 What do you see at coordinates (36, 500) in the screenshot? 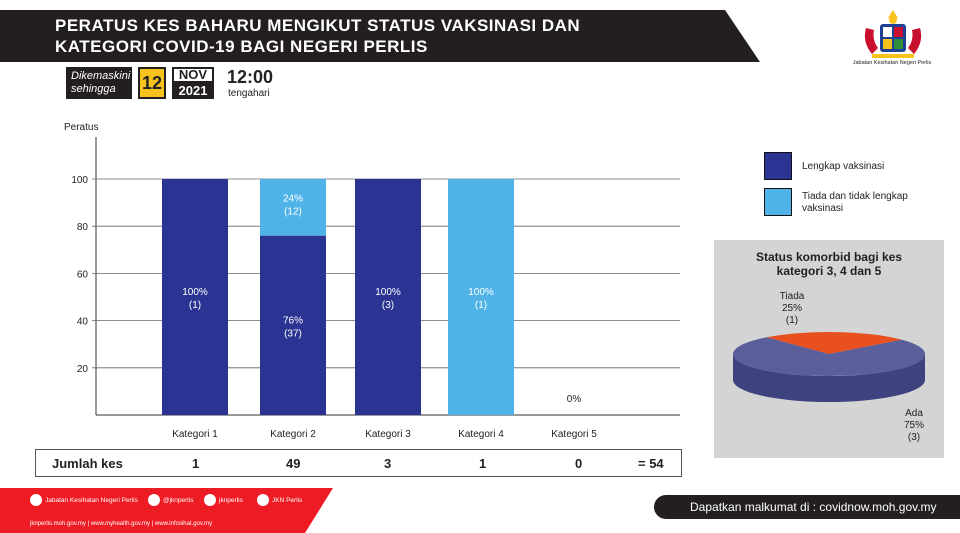
I see `facebook-icon` at bounding box center [36, 500].